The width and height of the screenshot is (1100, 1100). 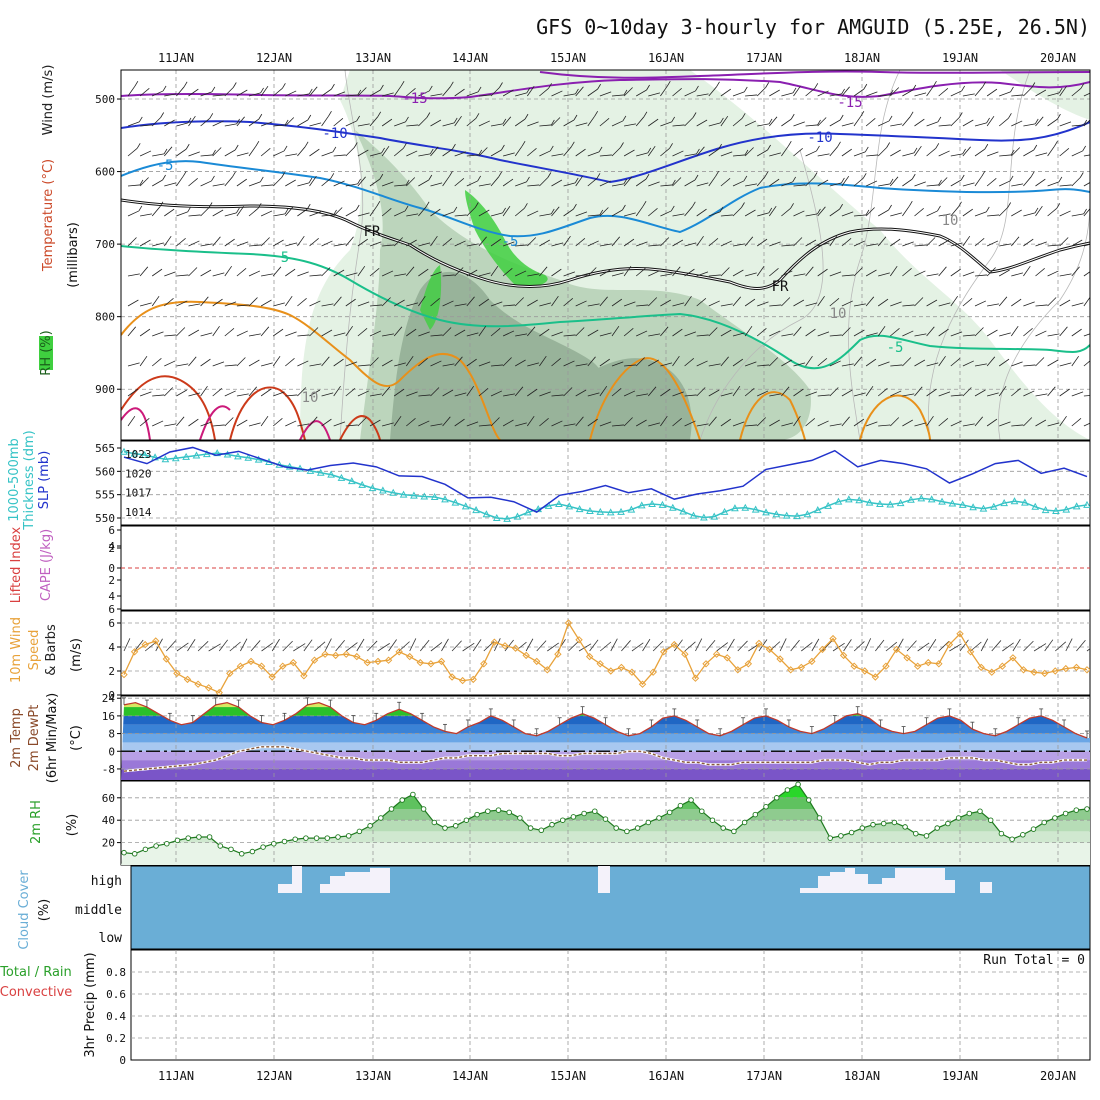 What do you see at coordinates (44, 480) in the screenshot?
I see `p2-label-slp: SLP (mb)` at bounding box center [44, 480].